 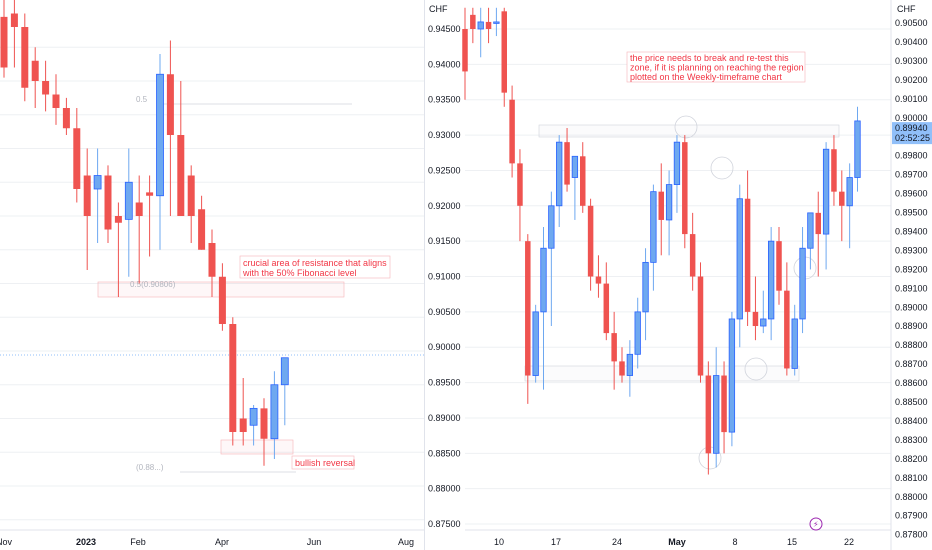 I want to click on fib-label: 0.5, so click(x=142, y=99).